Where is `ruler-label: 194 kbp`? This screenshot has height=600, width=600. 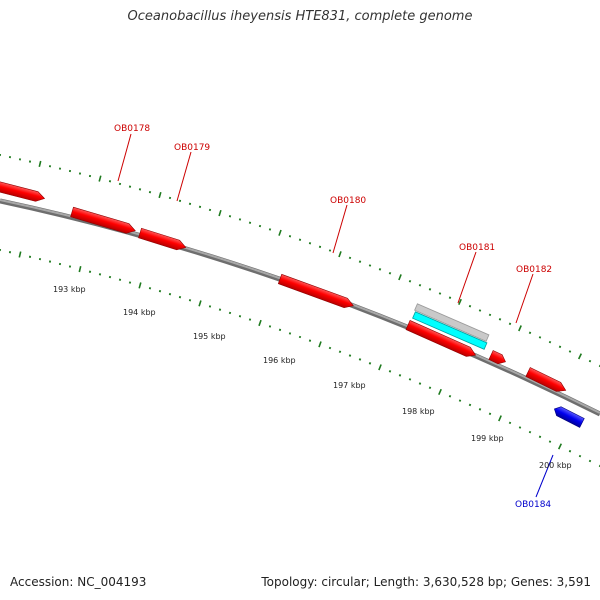 ruler-label: 194 kbp is located at coordinates (139, 312).